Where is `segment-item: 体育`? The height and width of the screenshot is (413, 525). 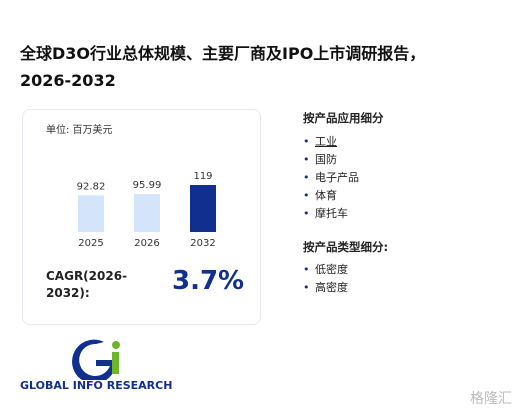 segment-item: 体育 is located at coordinates (403, 196).